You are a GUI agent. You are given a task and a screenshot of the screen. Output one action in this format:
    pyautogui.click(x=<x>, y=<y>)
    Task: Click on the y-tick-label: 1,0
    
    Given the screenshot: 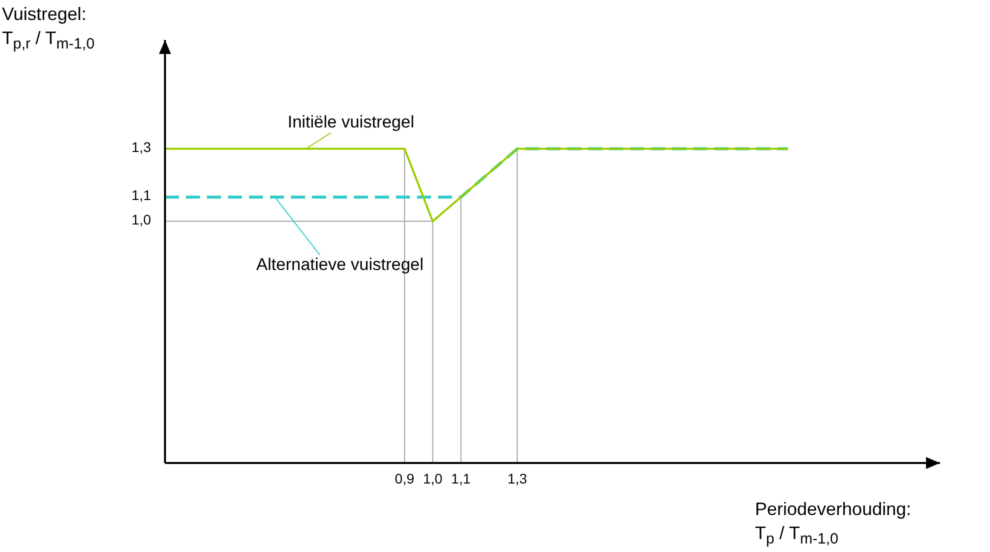 What is the action you would take?
    pyautogui.click(x=142, y=219)
    